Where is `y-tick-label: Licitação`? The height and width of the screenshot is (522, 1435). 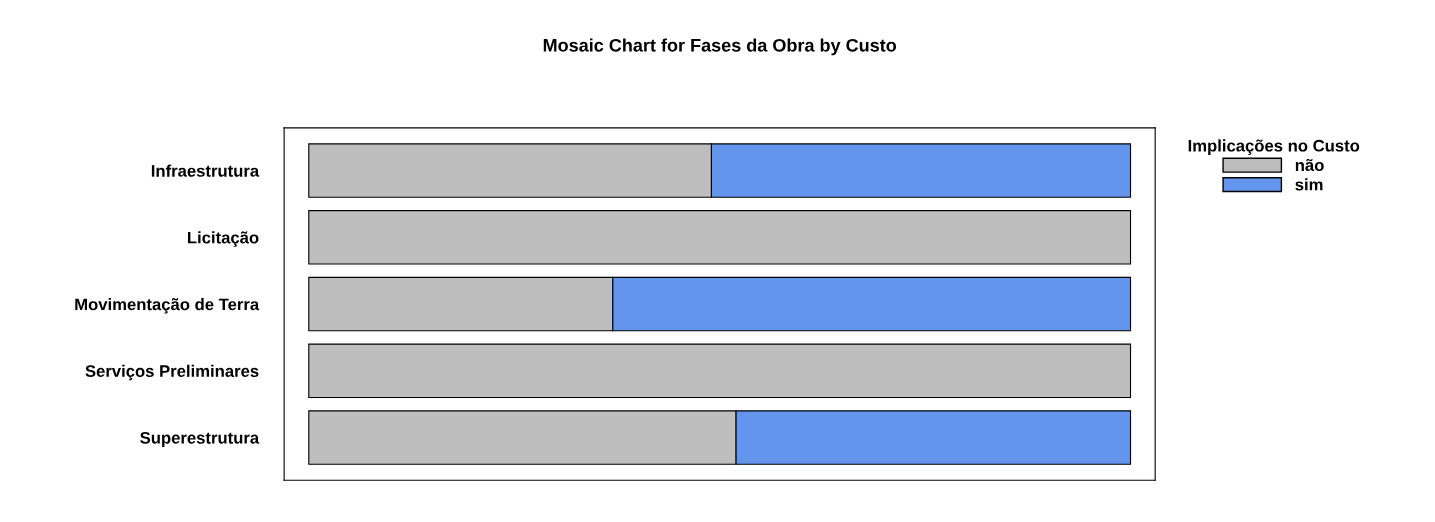
y-tick-label: Licitação is located at coordinates (223, 239).